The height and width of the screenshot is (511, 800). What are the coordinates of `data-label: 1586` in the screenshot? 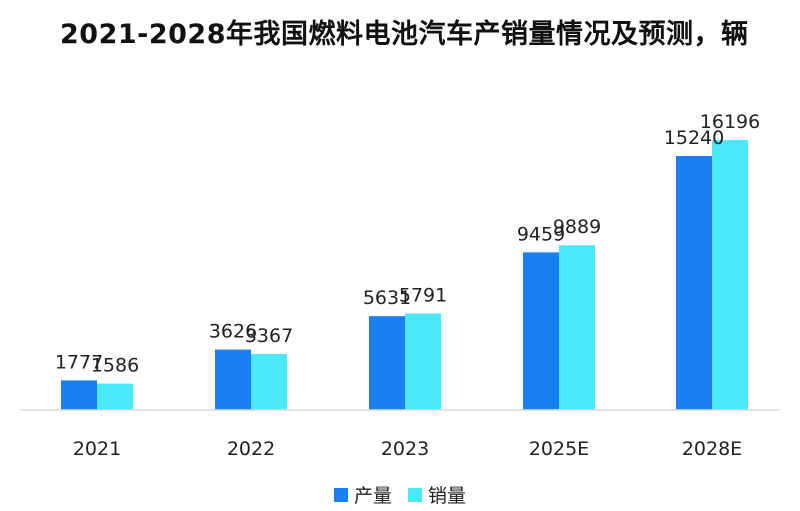 It's located at (115, 366).